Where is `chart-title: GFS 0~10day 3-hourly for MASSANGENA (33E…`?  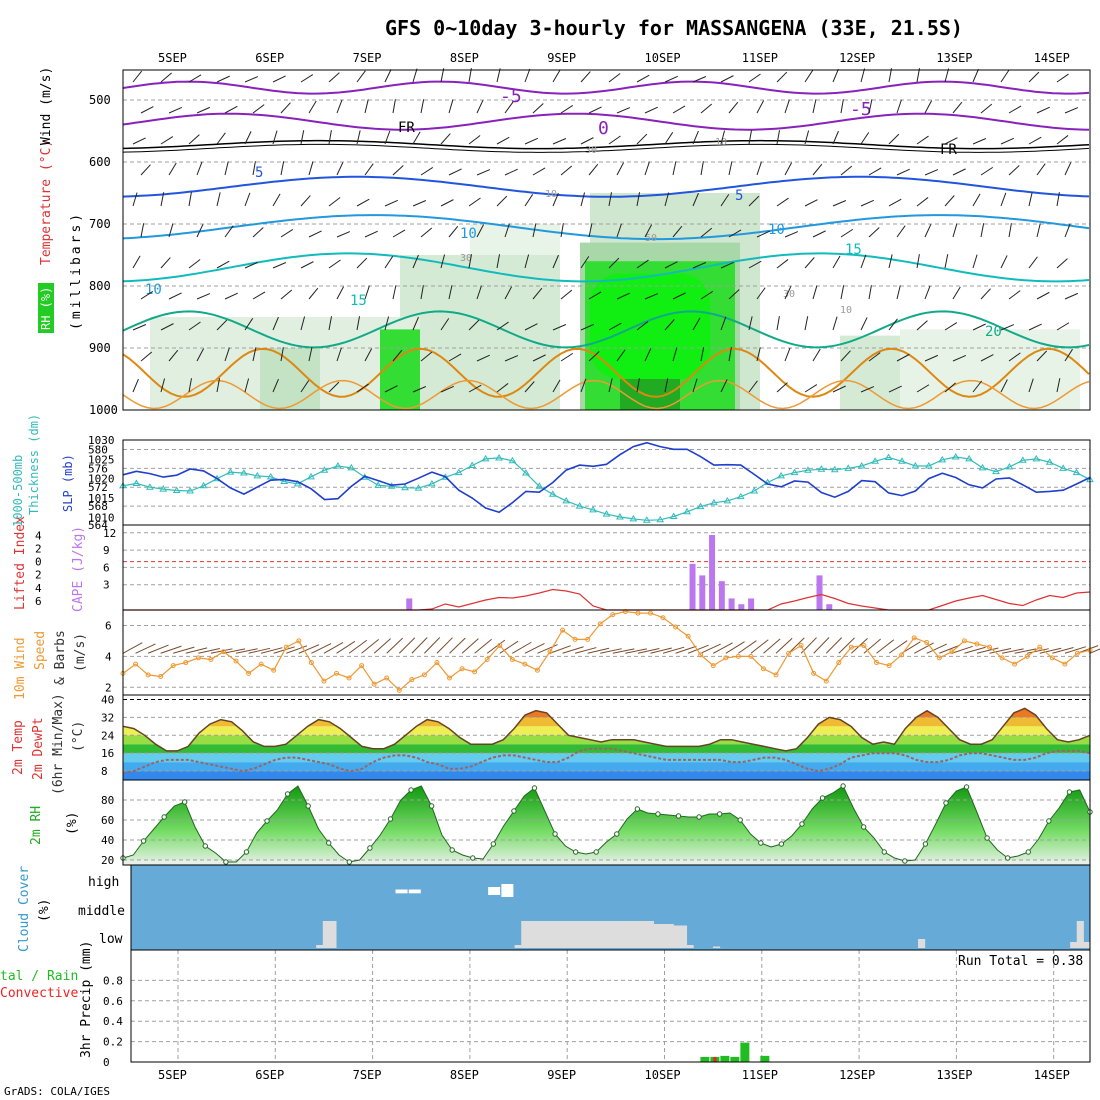
chart-title: GFS 0~10day 3-hourly for MASSANGENA (33E… is located at coordinates (674, 28).